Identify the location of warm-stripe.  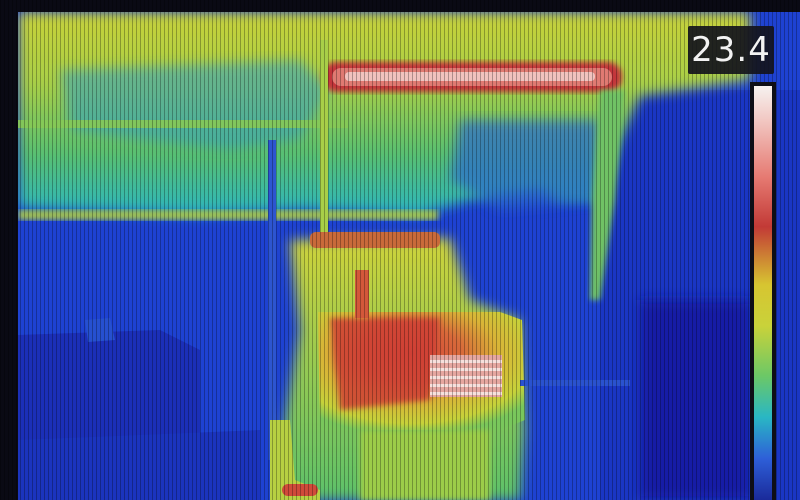
(607, 195).